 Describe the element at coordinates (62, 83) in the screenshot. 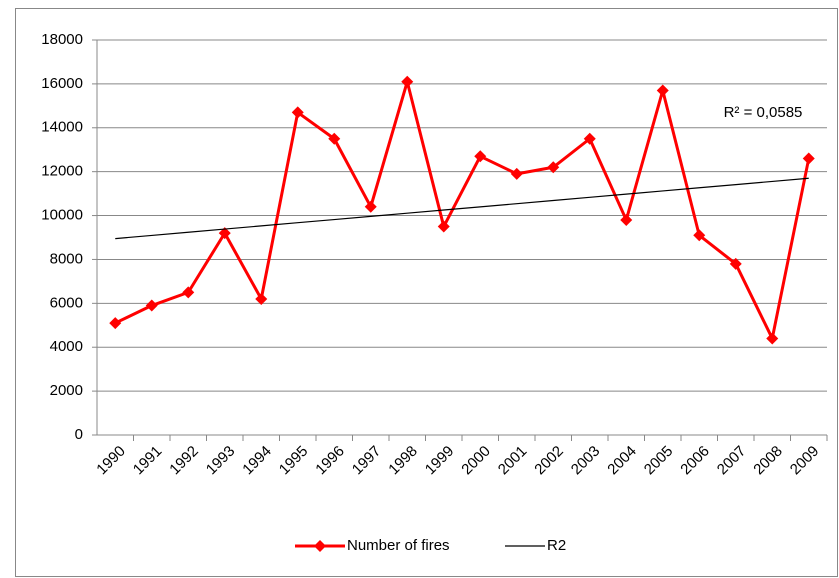

I see `y-tick-label: 16000` at that location.